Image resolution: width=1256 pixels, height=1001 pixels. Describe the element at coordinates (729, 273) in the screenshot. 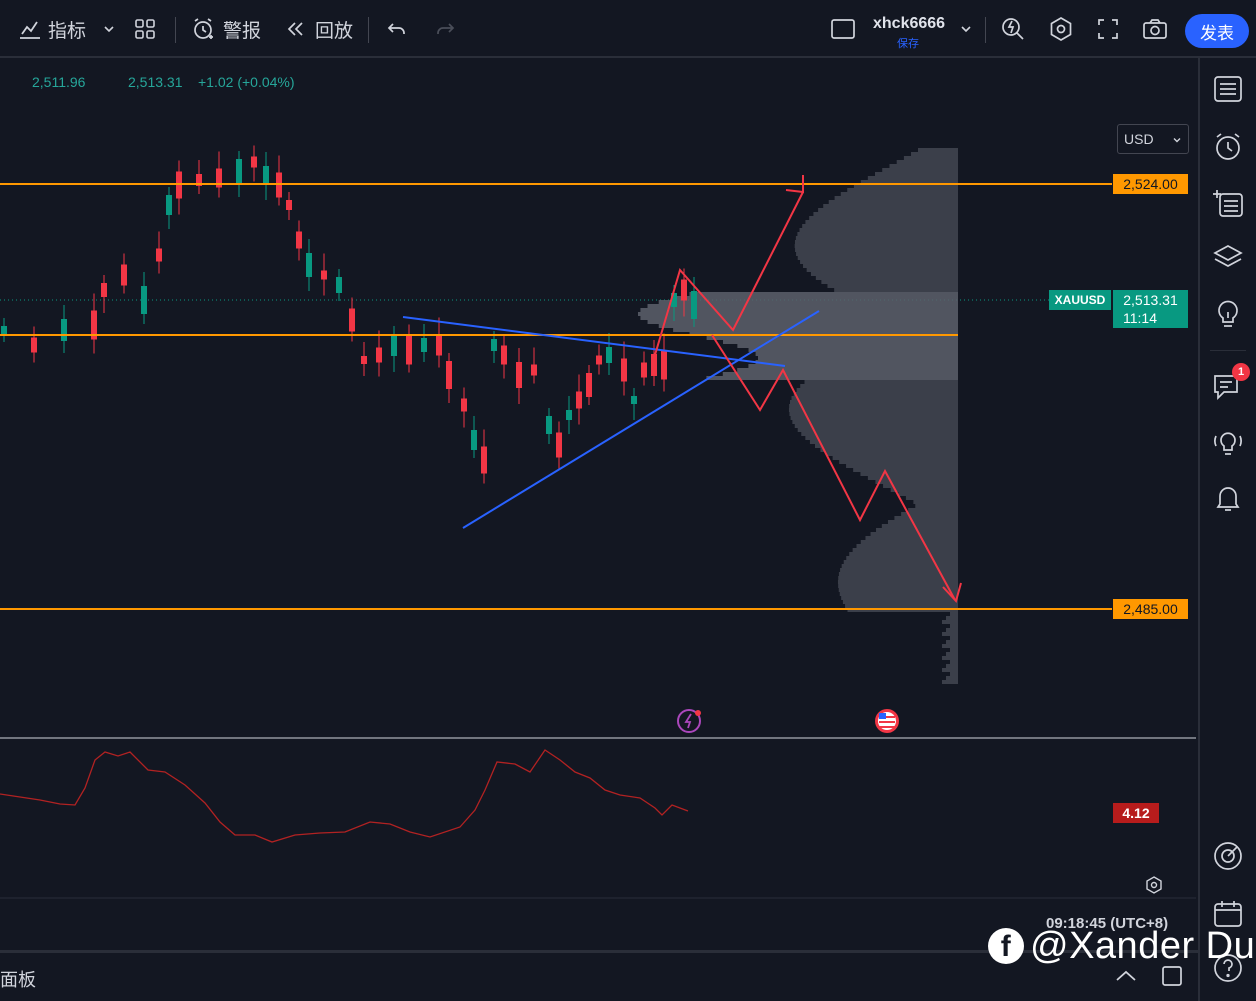

I see `bullish-projection-path` at that location.